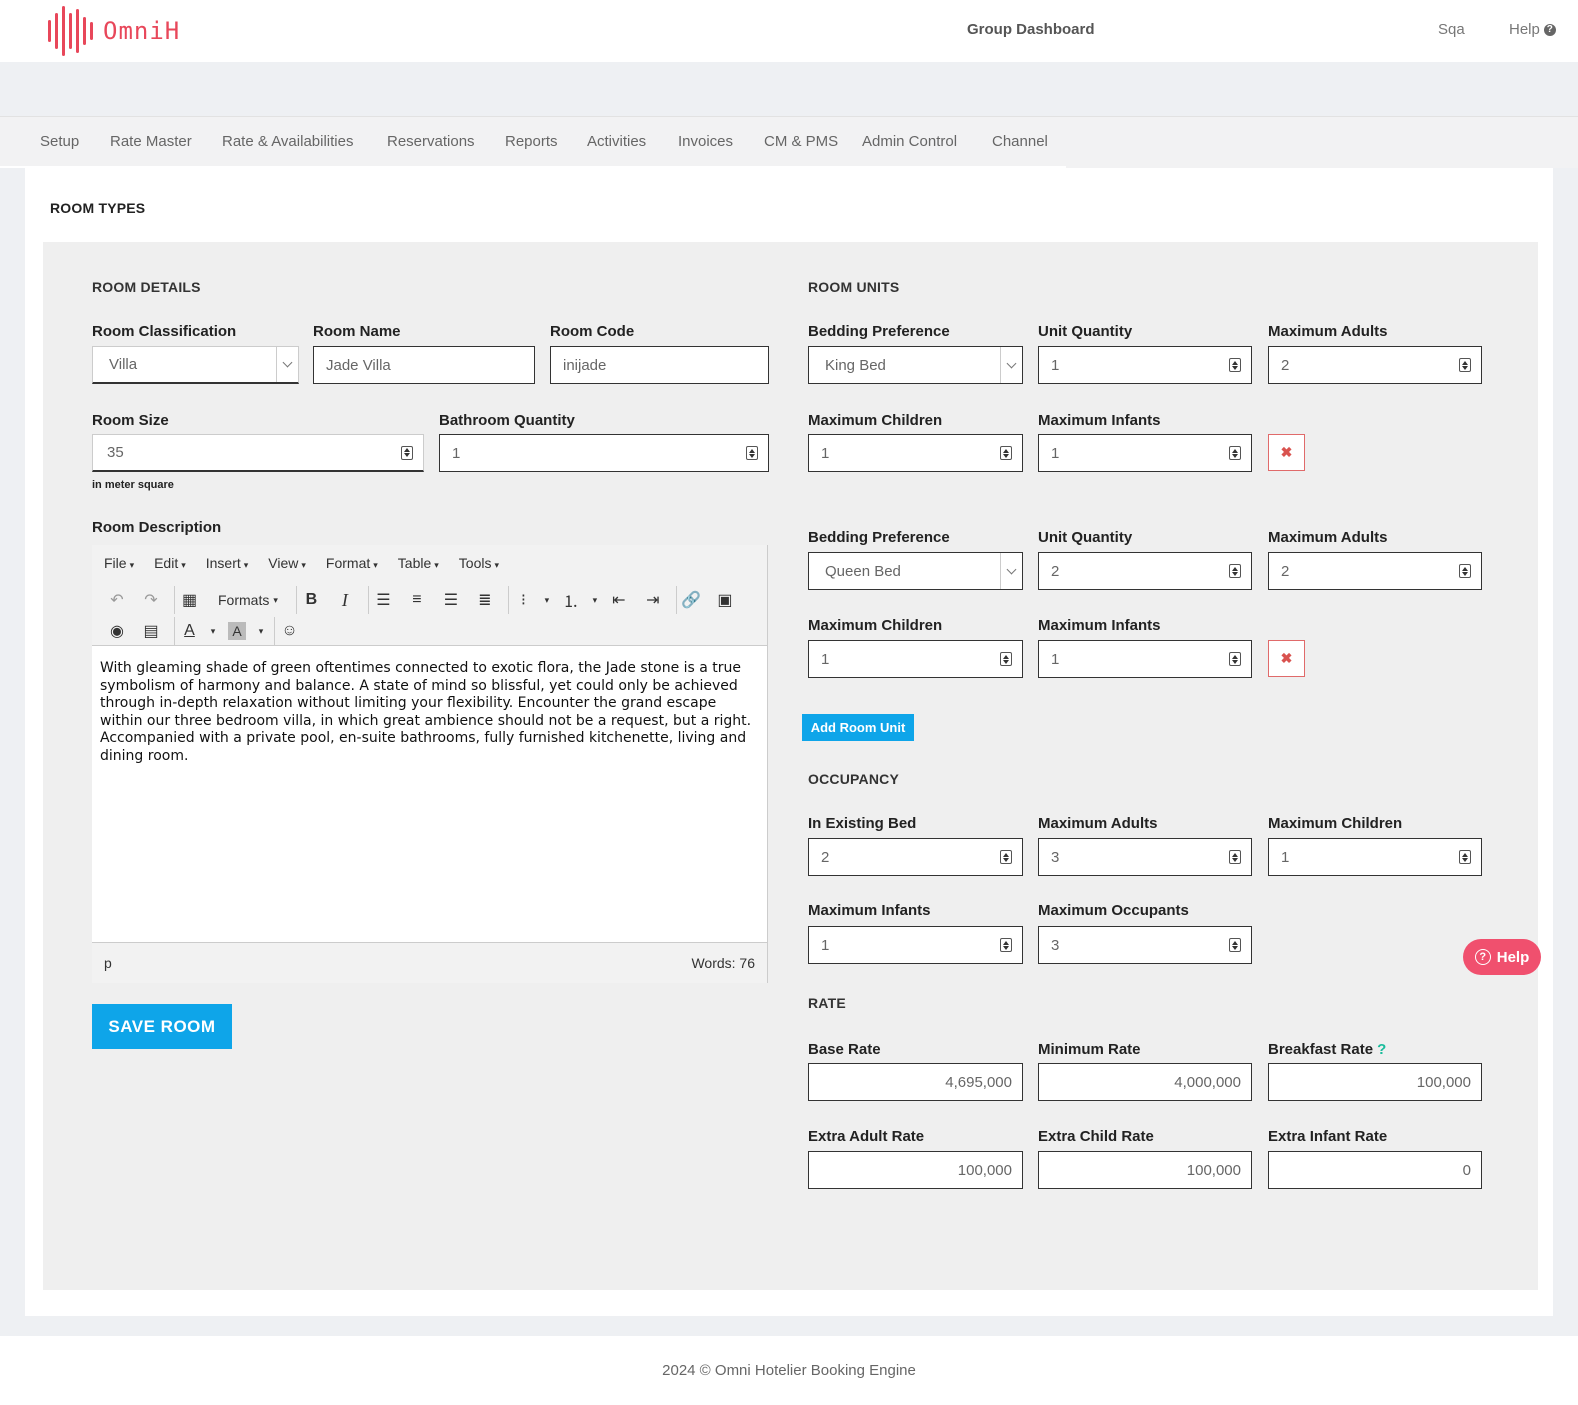 The width and height of the screenshot is (1578, 1405). I want to click on extra-child-rate-input: 100,000, so click(1145, 1170).